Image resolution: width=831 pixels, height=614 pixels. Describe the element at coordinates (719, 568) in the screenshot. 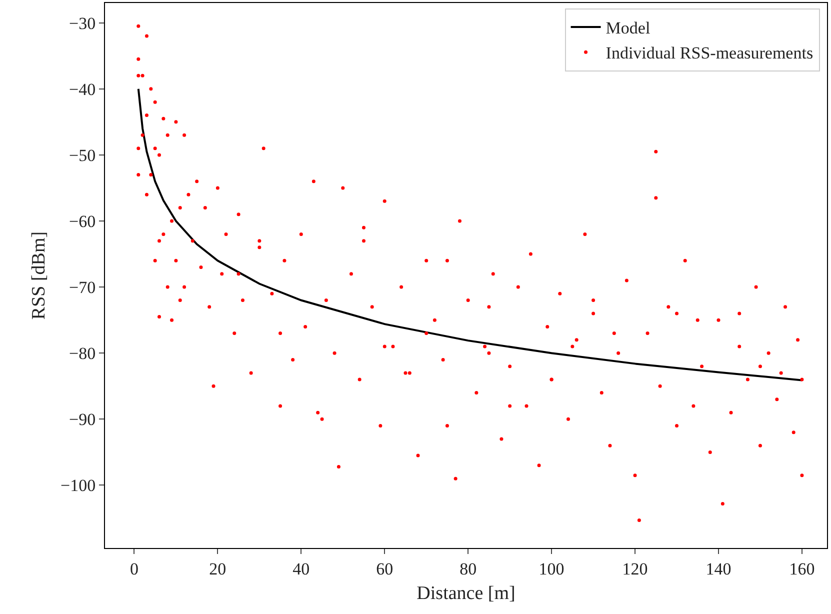

I see `x-tick-label: 140` at that location.